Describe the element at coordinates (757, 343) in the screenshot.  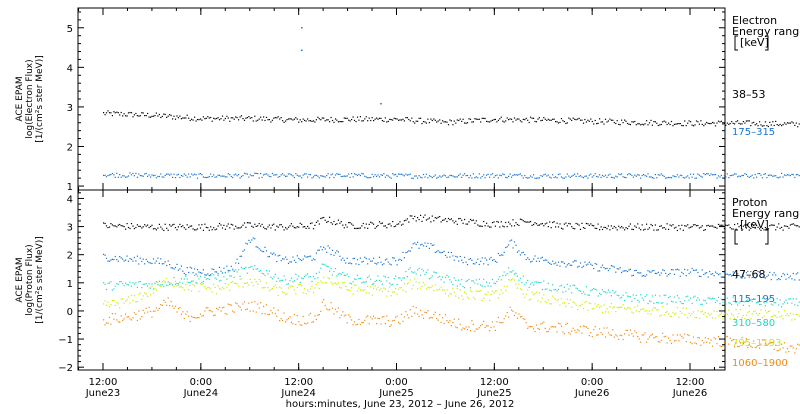
I see `legend-entry: 795–1193` at that location.